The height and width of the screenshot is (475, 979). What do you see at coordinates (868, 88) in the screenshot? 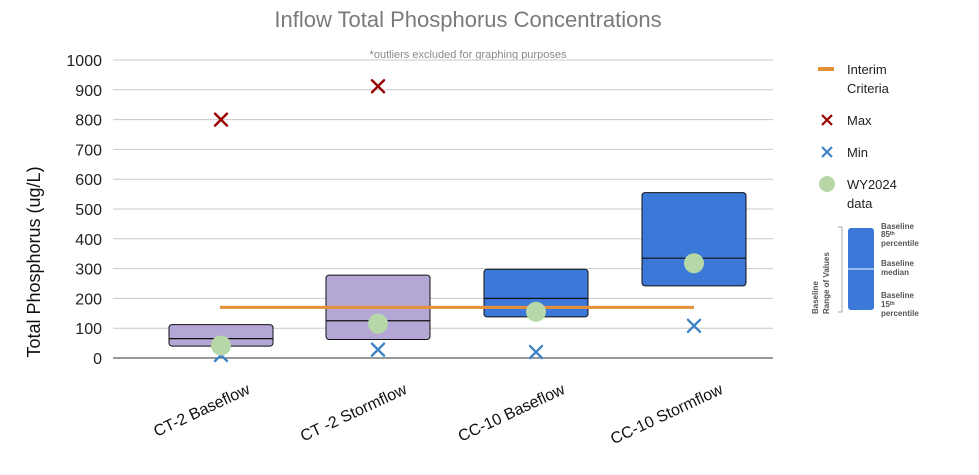
I see `legend-interim-label-2: Criteria` at bounding box center [868, 88].